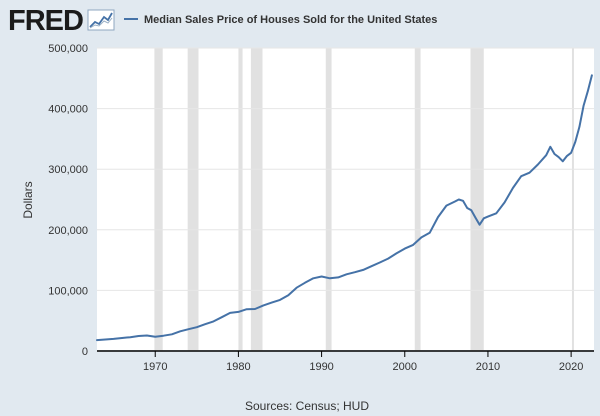  What do you see at coordinates (488, 367) in the screenshot?
I see `x-tick-label: 2010` at bounding box center [488, 367].